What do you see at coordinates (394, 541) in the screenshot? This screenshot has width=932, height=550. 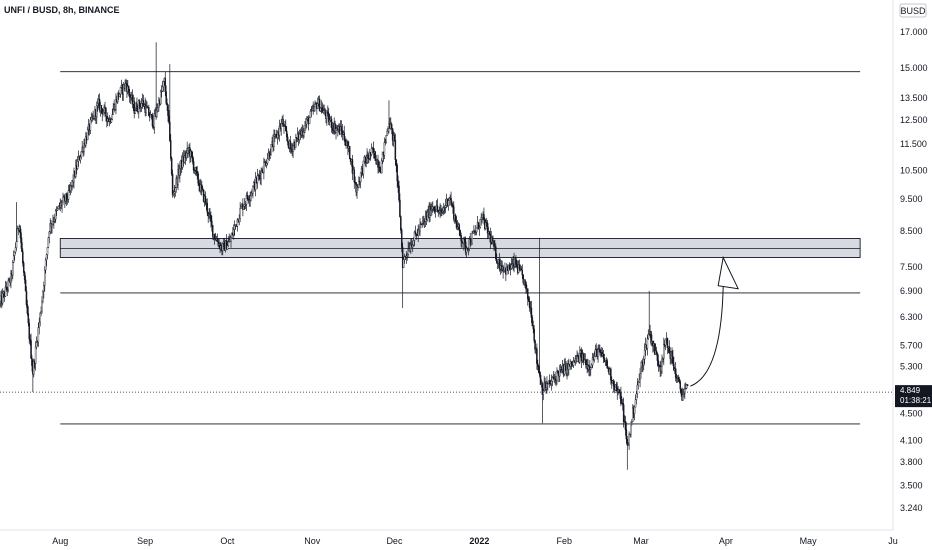 I see `time-tick-label: Dec` at bounding box center [394, 541].